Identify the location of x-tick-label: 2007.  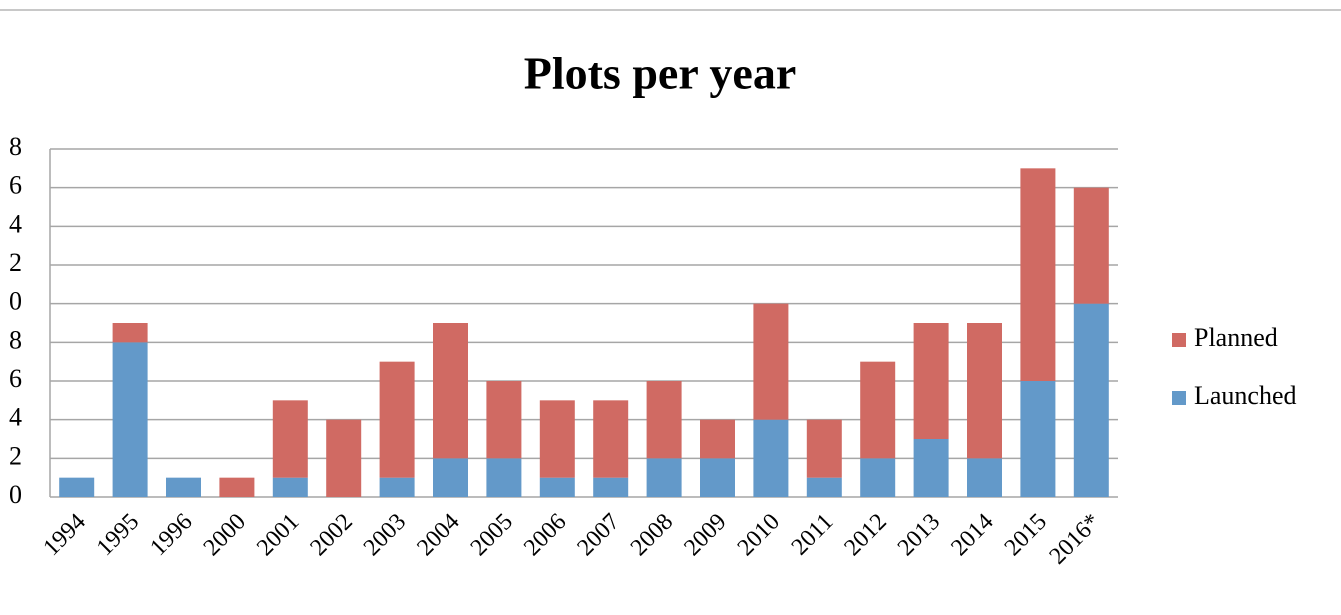
(599, 535).